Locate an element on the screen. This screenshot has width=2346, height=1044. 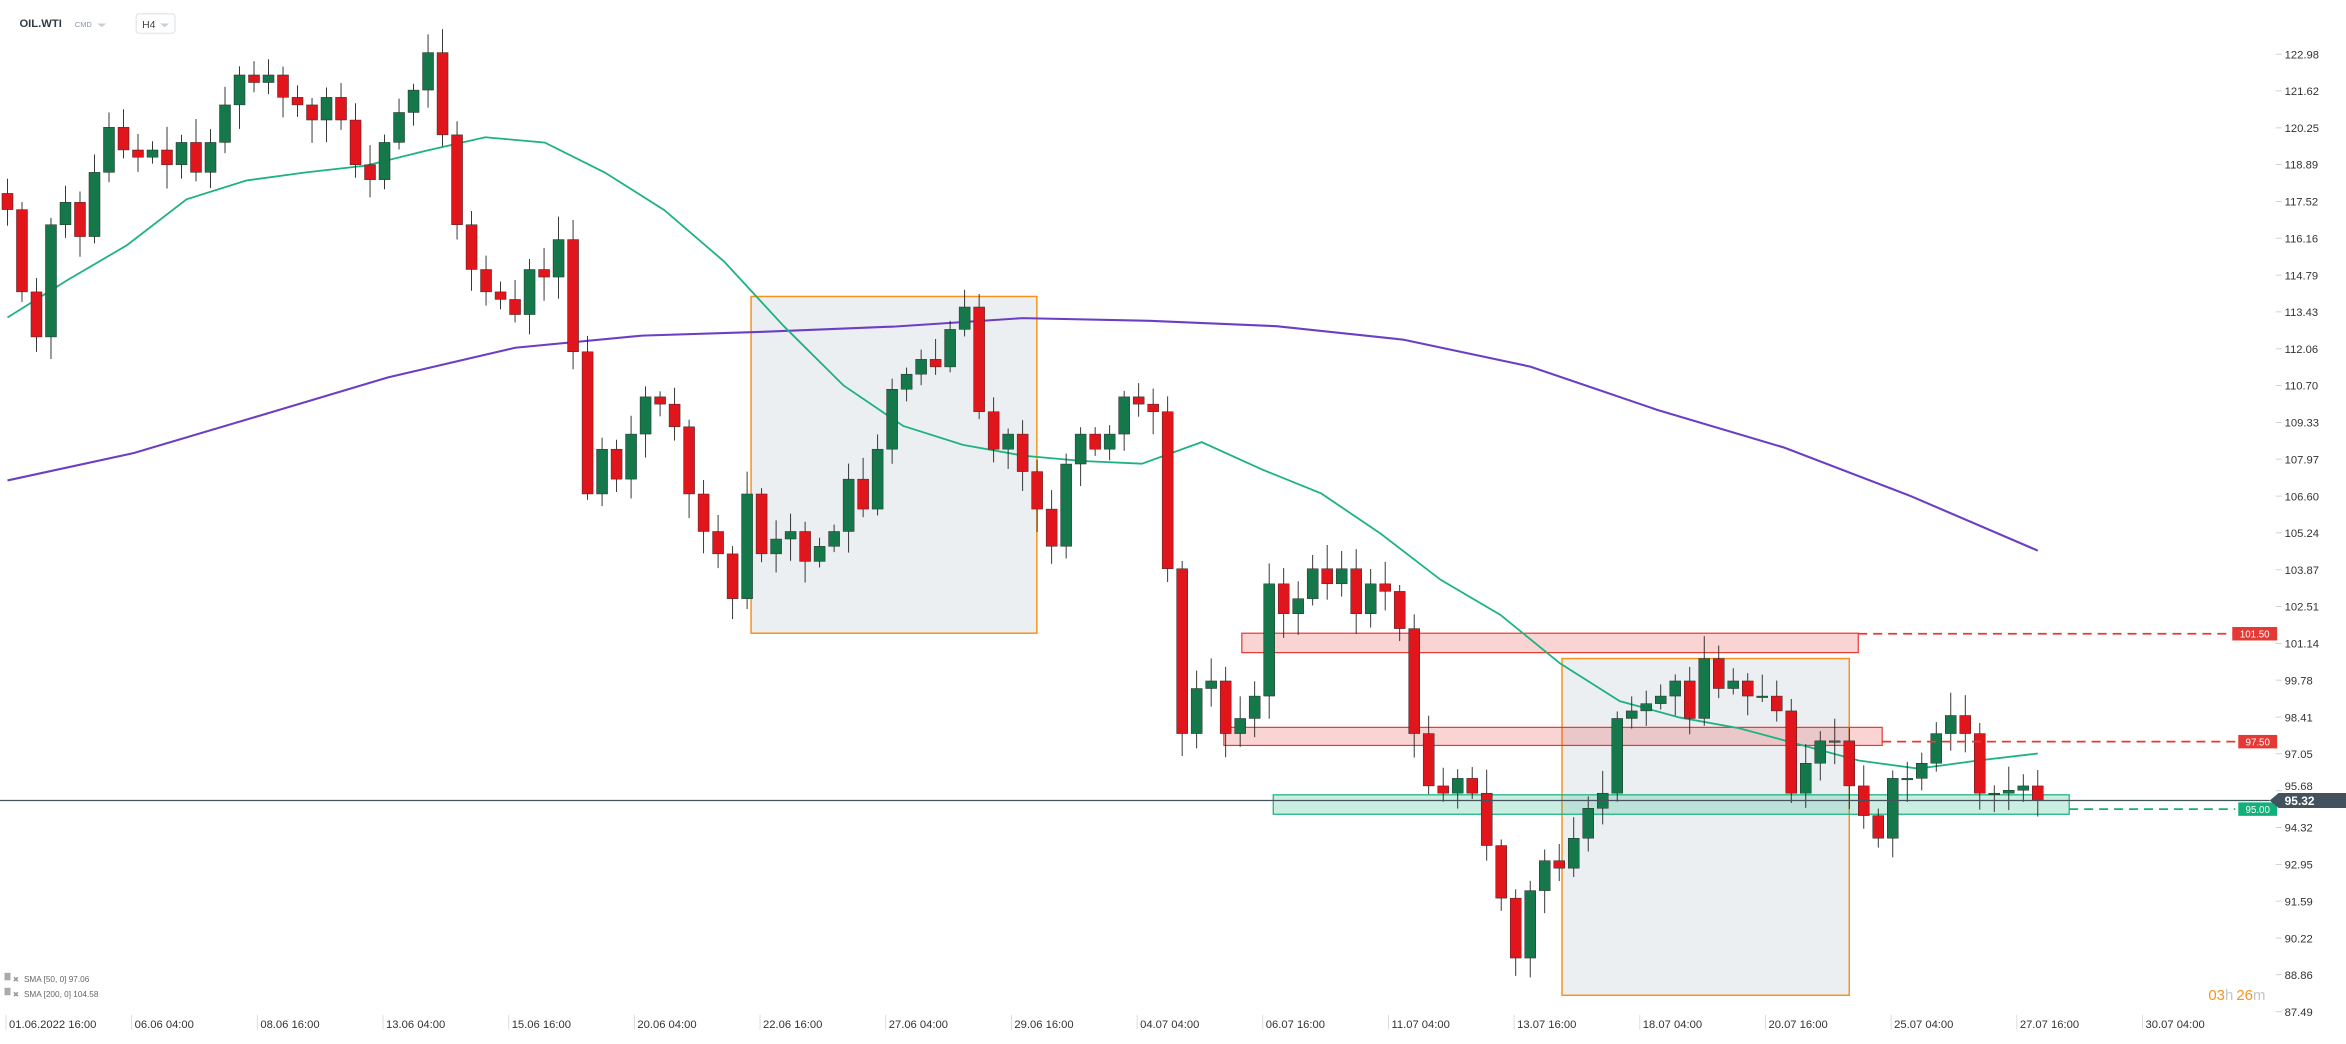
price-tick-label: 117.52 is located at coordinates (2301, 203).